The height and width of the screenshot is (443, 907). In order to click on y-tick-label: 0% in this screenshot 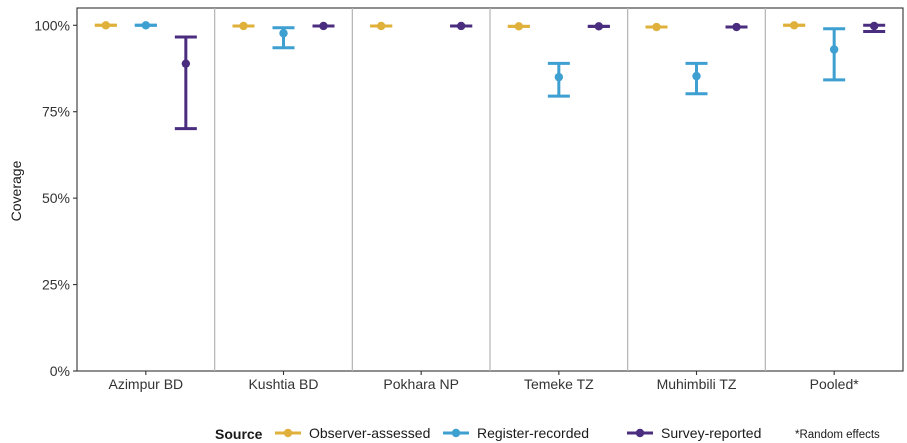, I will do `click(60, 371)`.